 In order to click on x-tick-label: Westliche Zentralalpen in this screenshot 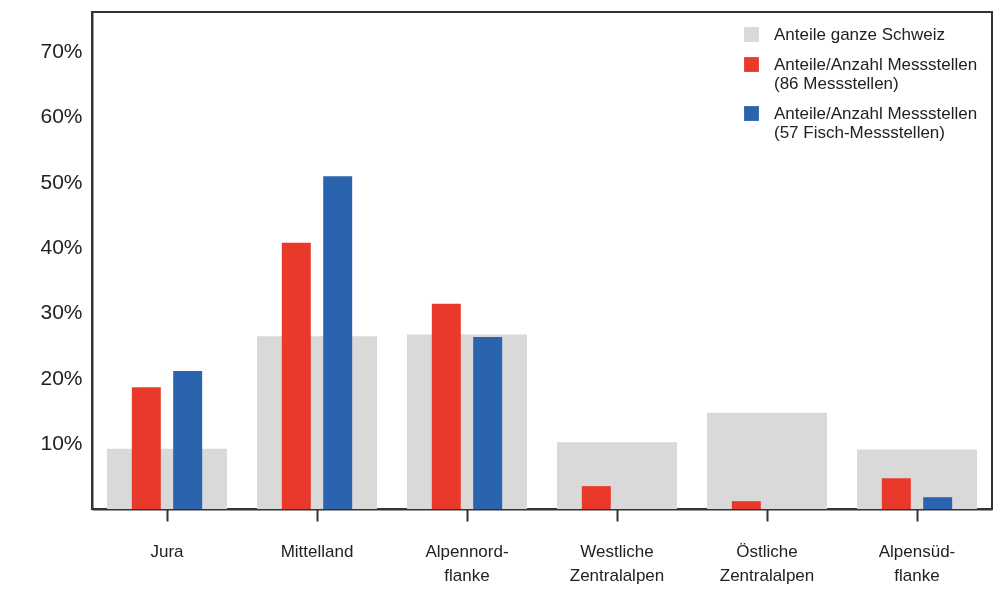, I will do `click(617, 563)`.